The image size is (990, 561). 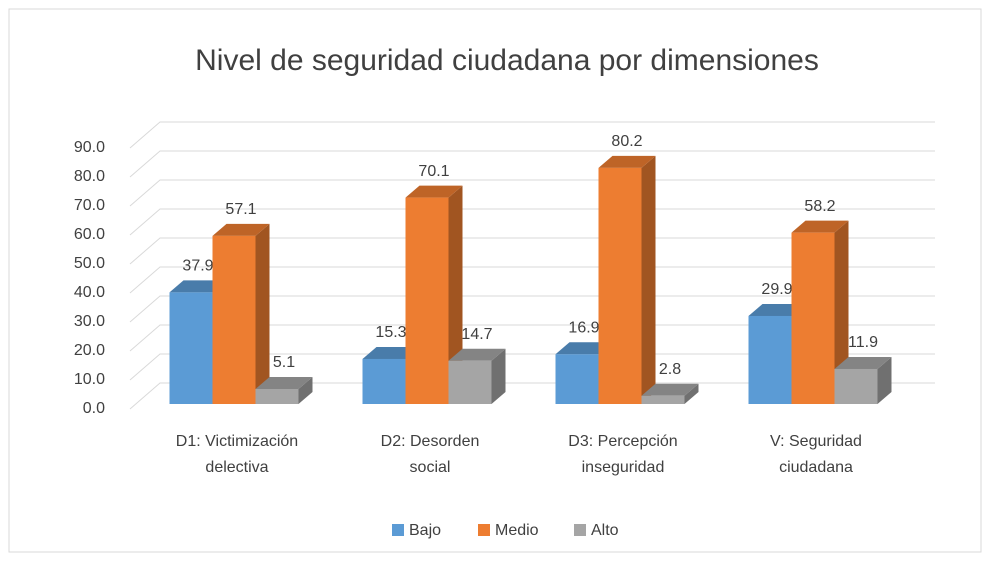 I want to click on legend-label: Bajo, so click(x=425, y=530).